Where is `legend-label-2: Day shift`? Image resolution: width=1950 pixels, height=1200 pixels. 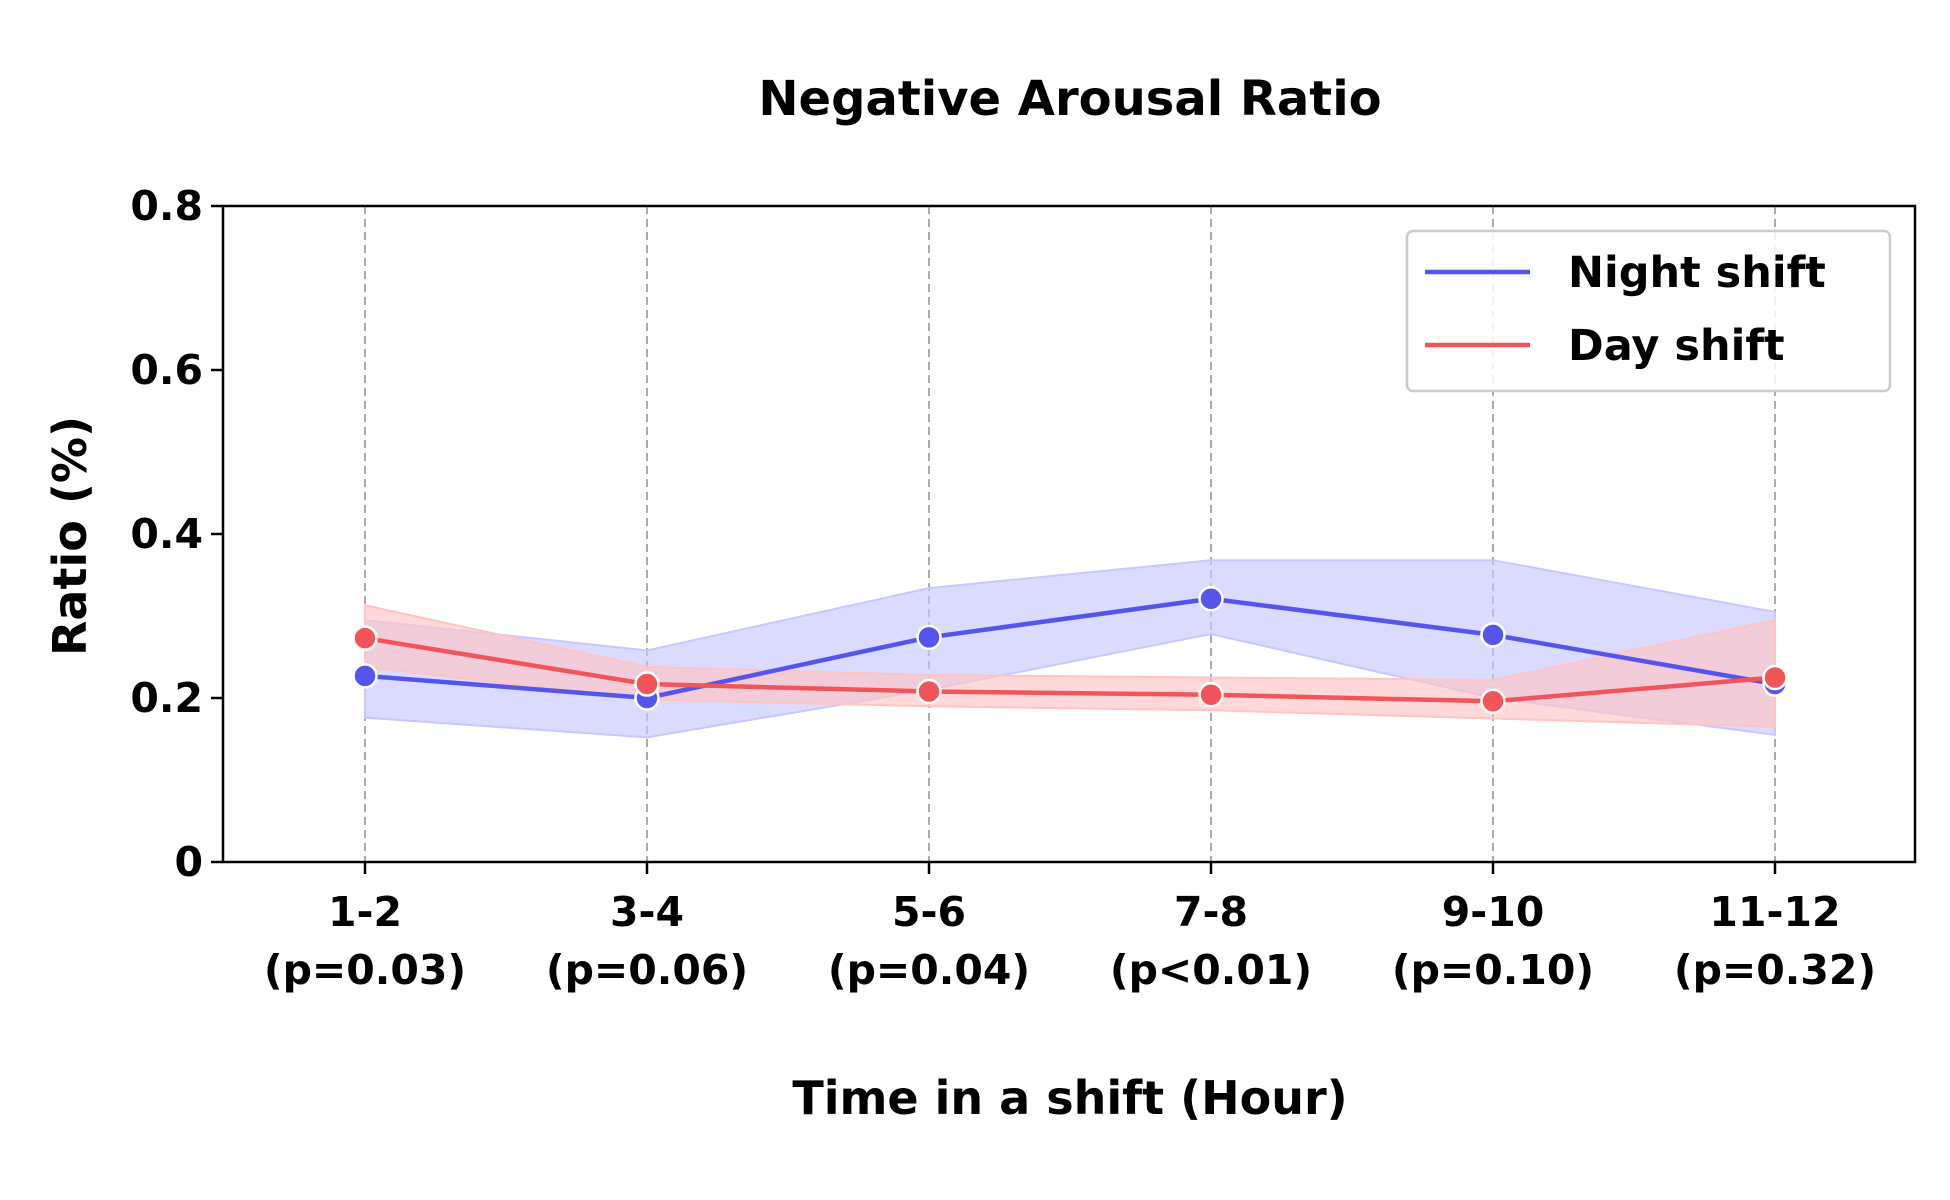
legend-label-2: Day shift is located at coordinates (1676, 346).